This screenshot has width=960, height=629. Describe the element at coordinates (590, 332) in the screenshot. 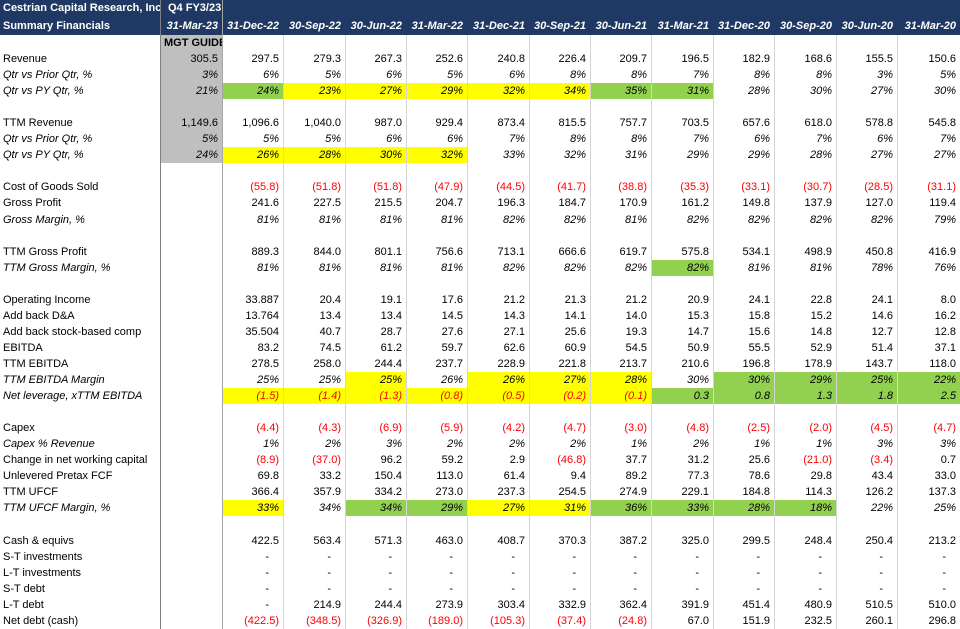

I see `column-line` at that location.